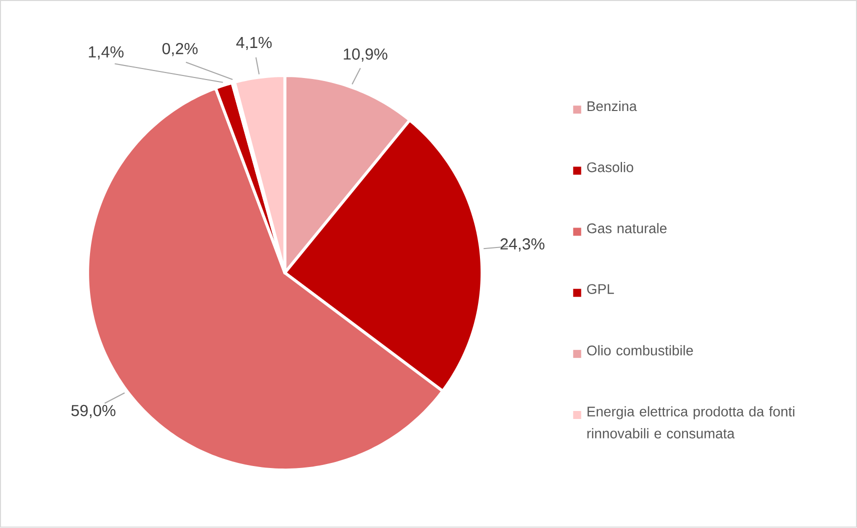  What do you see at coordinates (93, 411) in the screenshot?
I see `data-label: 59,0%` at bounding box center [93, 411].